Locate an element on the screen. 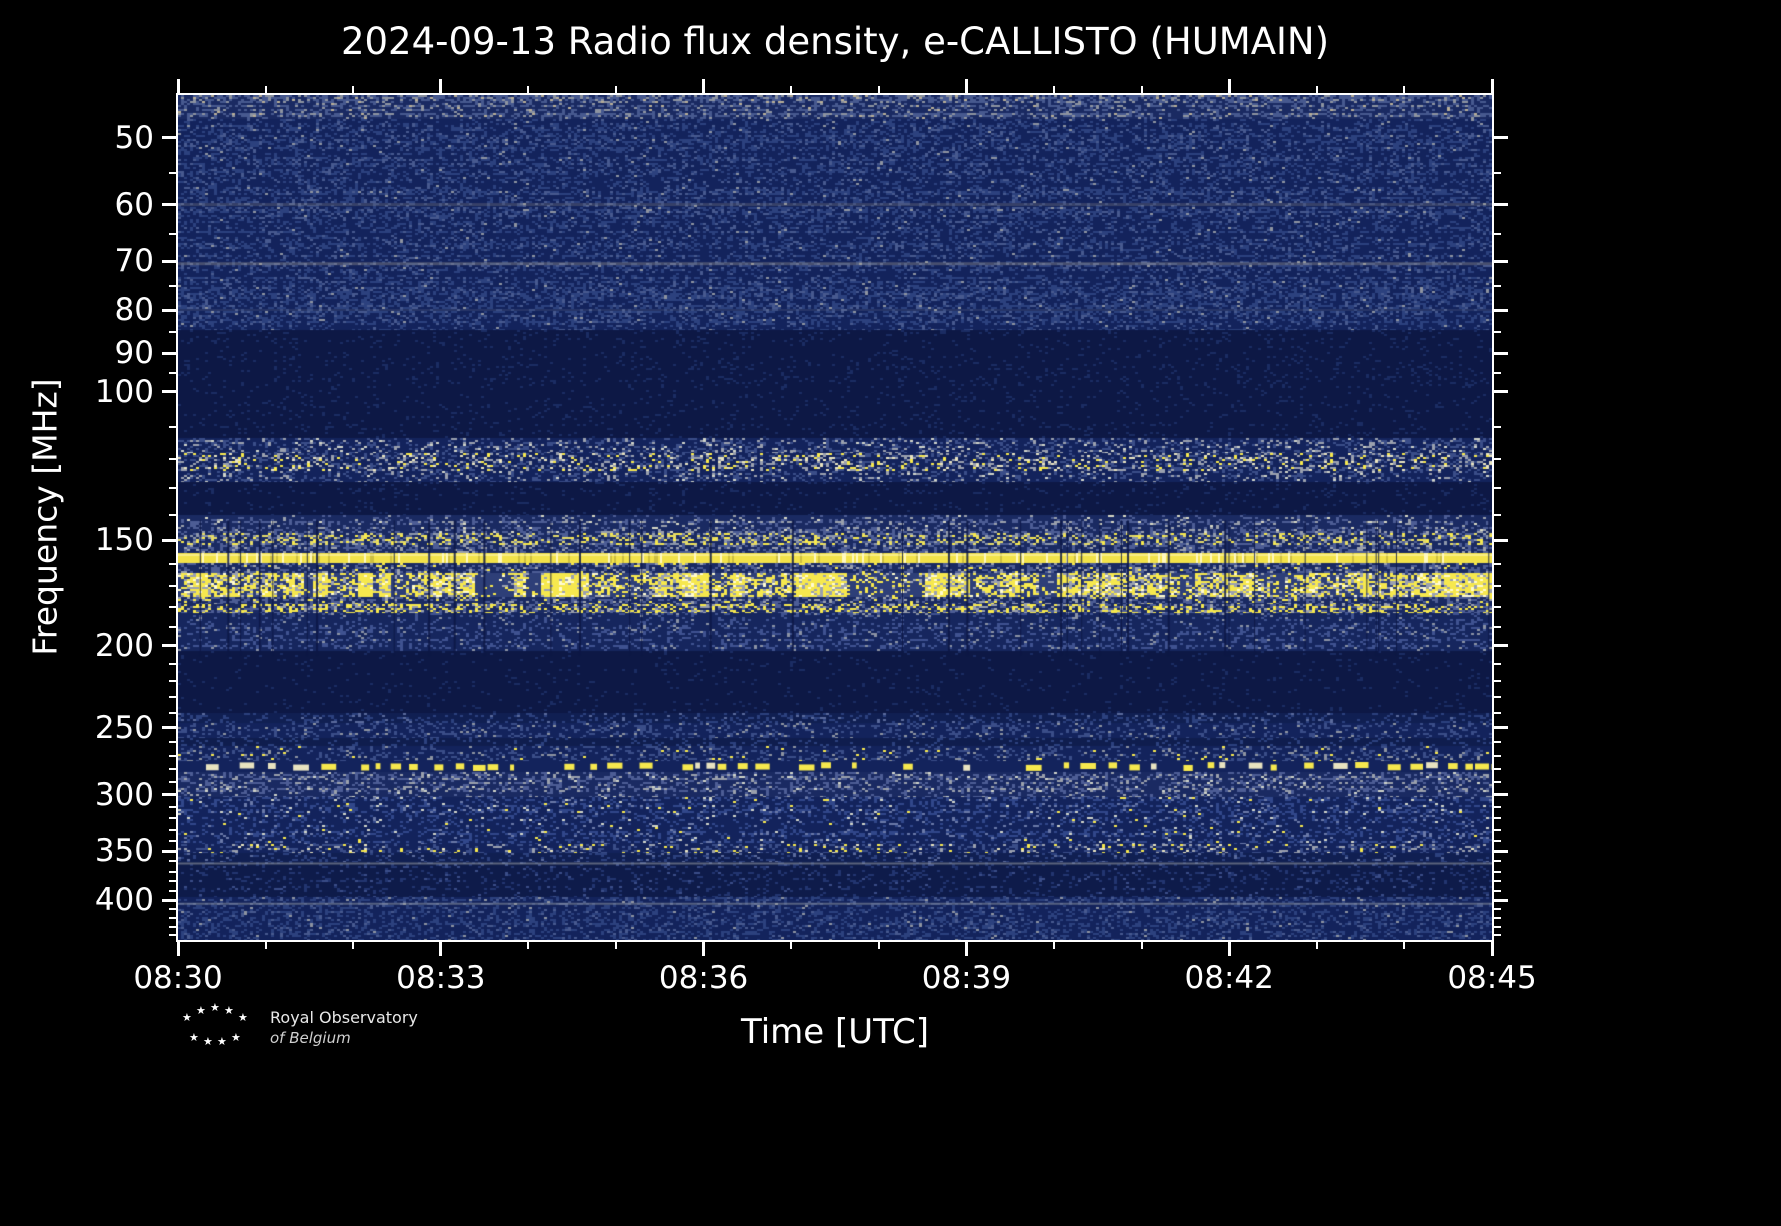 This screenshot has width=1781, height=1226. y-tick-label: 50 is located at coordinates (134, 137).